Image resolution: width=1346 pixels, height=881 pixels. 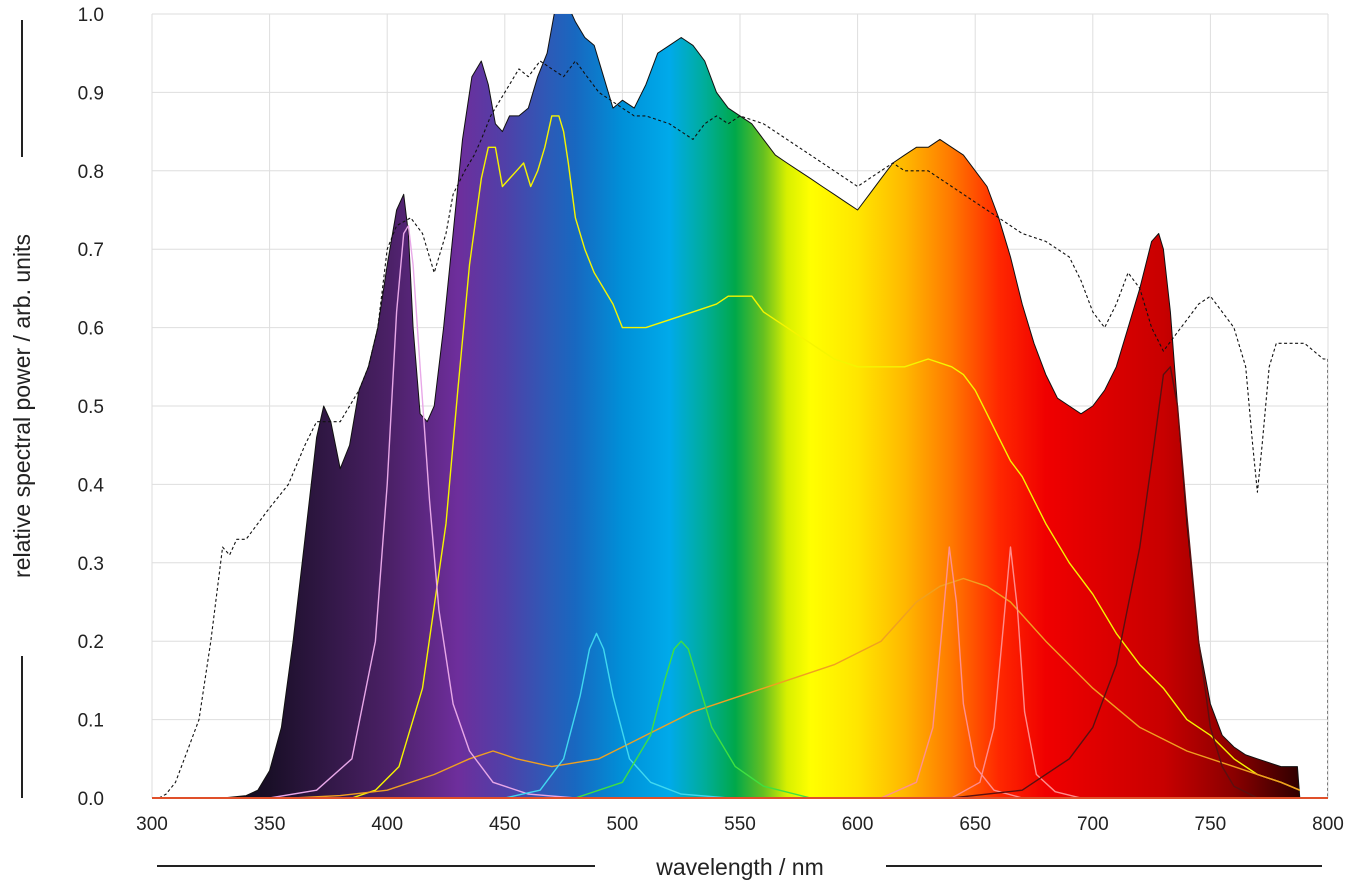 I want to click on x-tick-label: 400, so click(x=387, y=824).